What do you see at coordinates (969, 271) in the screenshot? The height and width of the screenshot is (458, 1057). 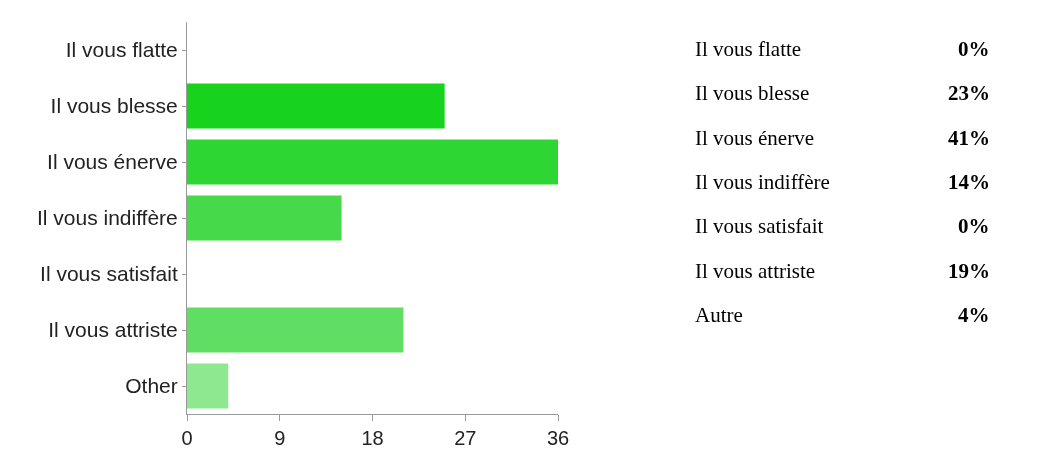 I see `data-label: 19%` at bounding box center [969, 271].